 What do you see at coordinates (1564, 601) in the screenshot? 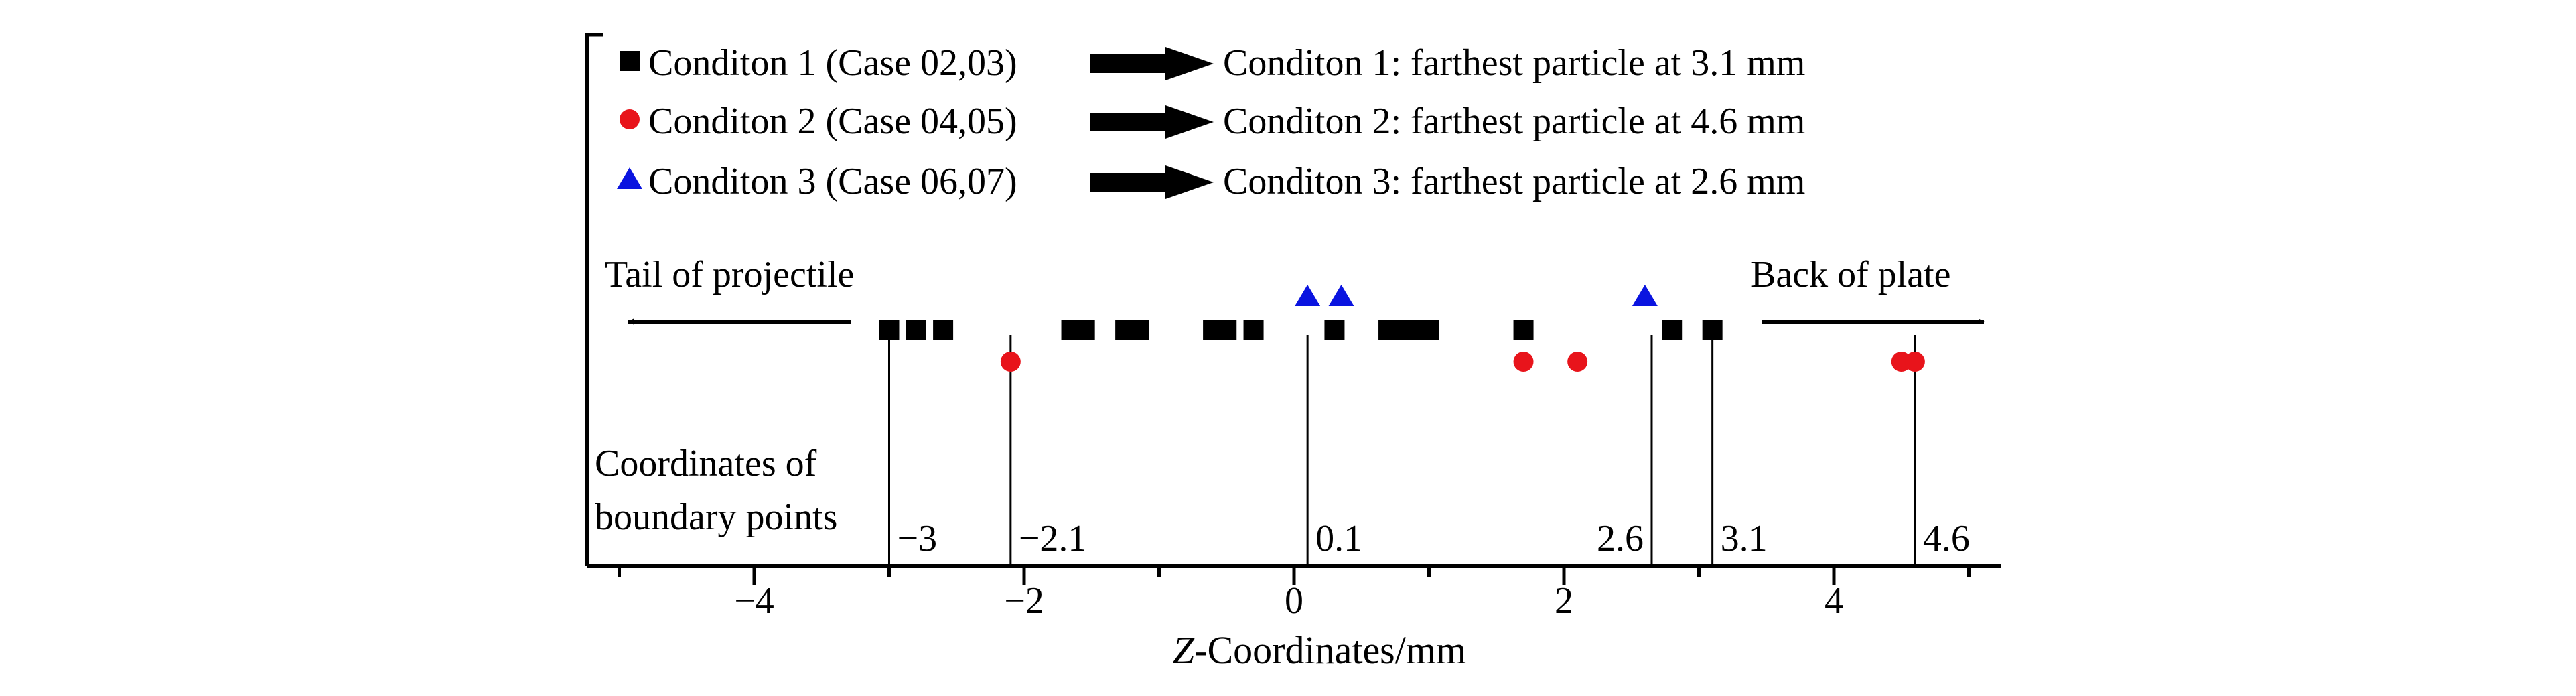
I see `x-tick-label: 2` at bounding box center [1564, 601].